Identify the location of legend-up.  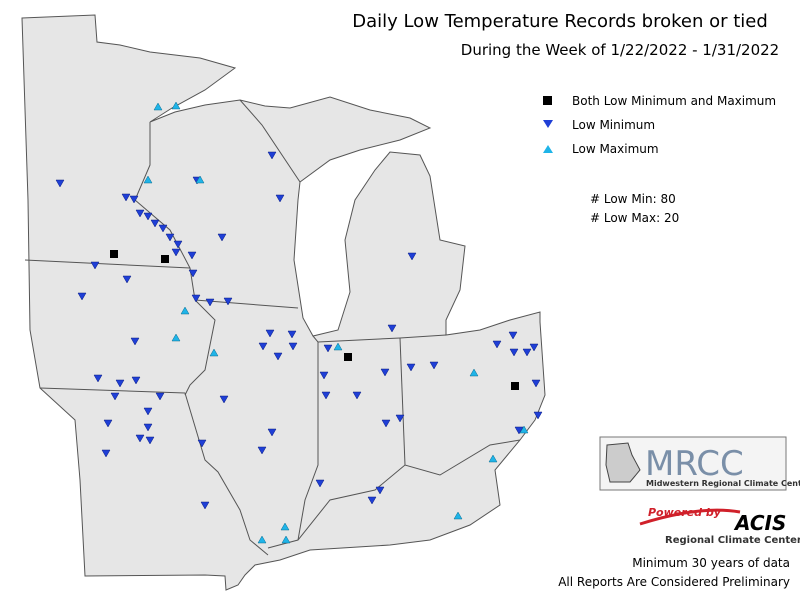
(548, 149).